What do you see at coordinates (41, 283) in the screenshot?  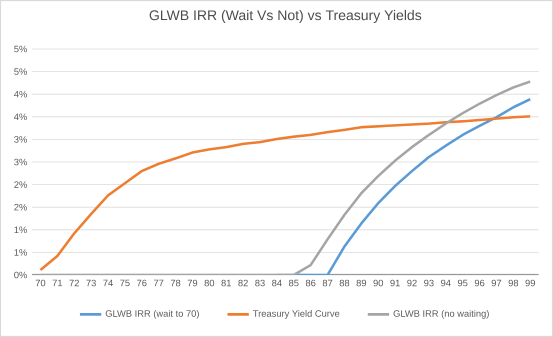 I see `x-tick-label: 70` at bounding box center [41, 283].